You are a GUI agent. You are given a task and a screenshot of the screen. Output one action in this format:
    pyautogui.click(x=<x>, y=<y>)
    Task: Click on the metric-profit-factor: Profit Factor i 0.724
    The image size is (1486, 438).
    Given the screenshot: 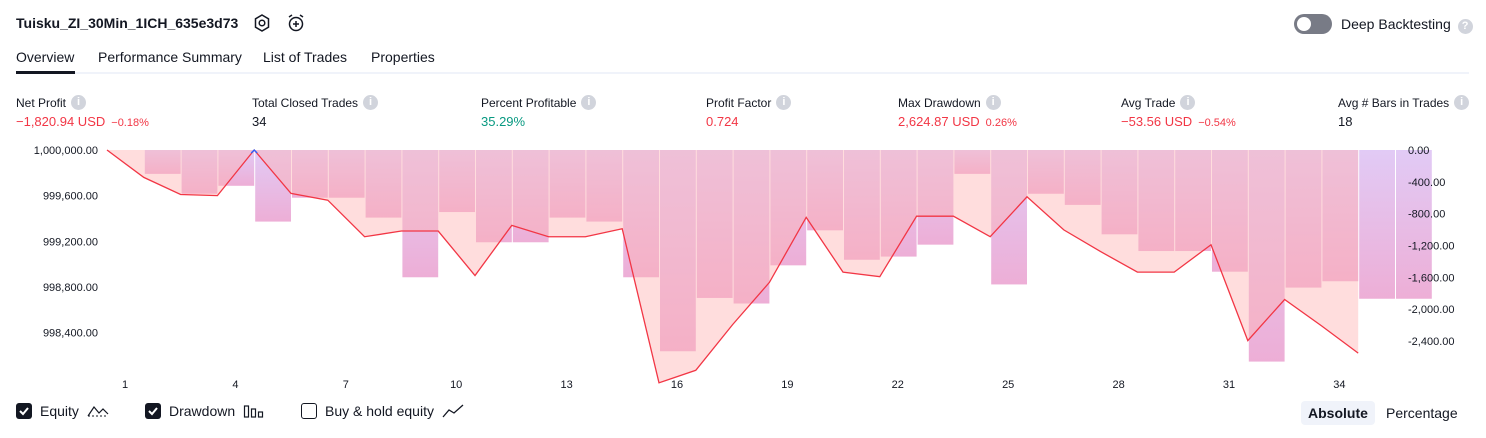 What is the action you would take?
    pyautogui.click(x=749, y=112)
    